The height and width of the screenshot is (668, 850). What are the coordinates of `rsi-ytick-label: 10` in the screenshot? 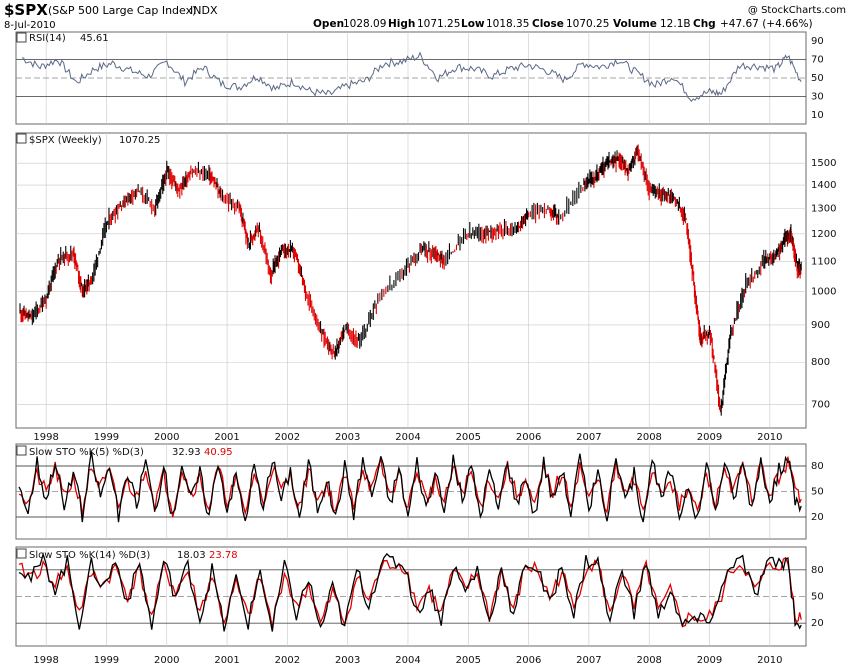 It's located at (817, 115).